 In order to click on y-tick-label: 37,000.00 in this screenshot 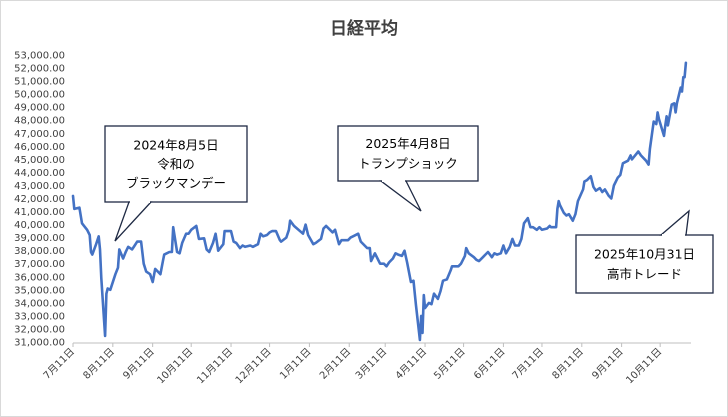, I will do `click(39, 264)`.